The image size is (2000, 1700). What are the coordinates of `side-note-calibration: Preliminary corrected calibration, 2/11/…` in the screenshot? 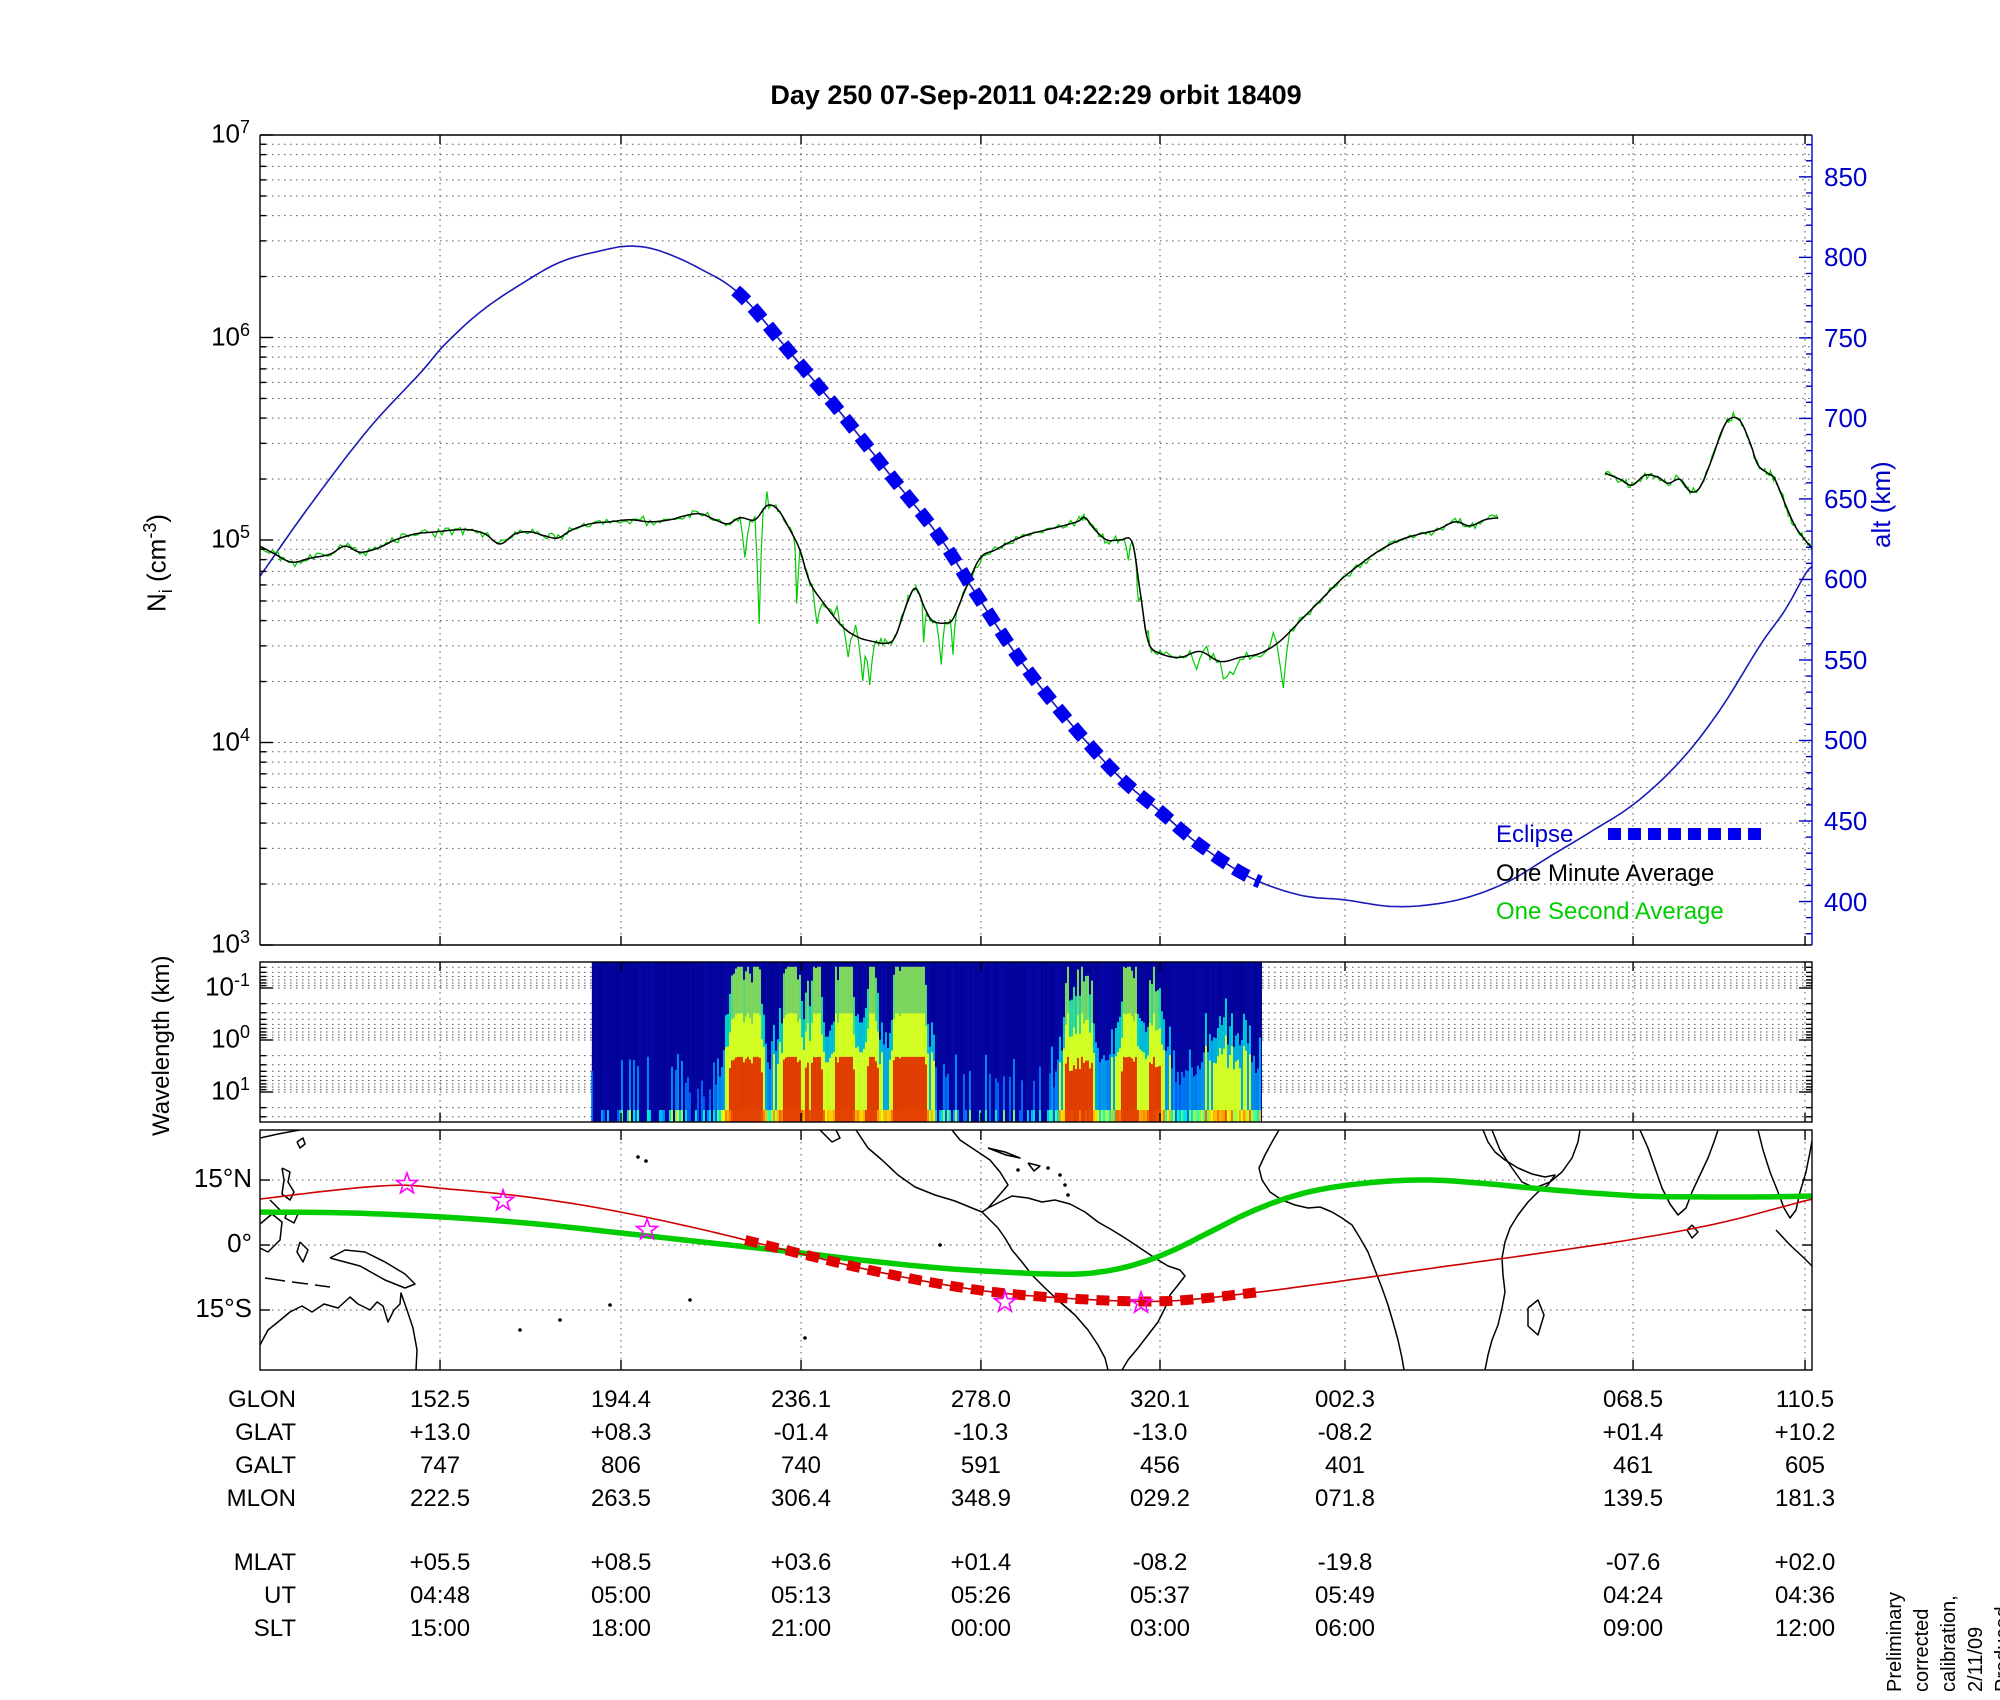 It's located at (1935, 1641).